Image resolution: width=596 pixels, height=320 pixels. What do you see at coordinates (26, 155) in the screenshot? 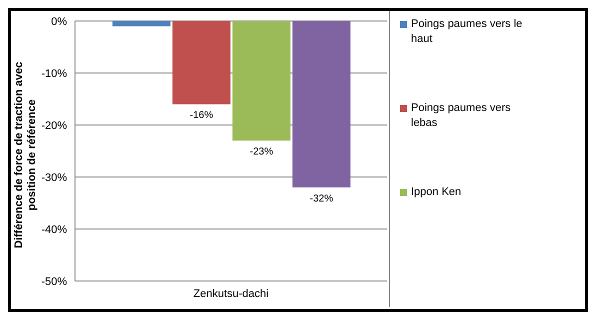
I see `y-axis-title: Différence de force de traction avec position de référence` at bounding box center [26, 155].